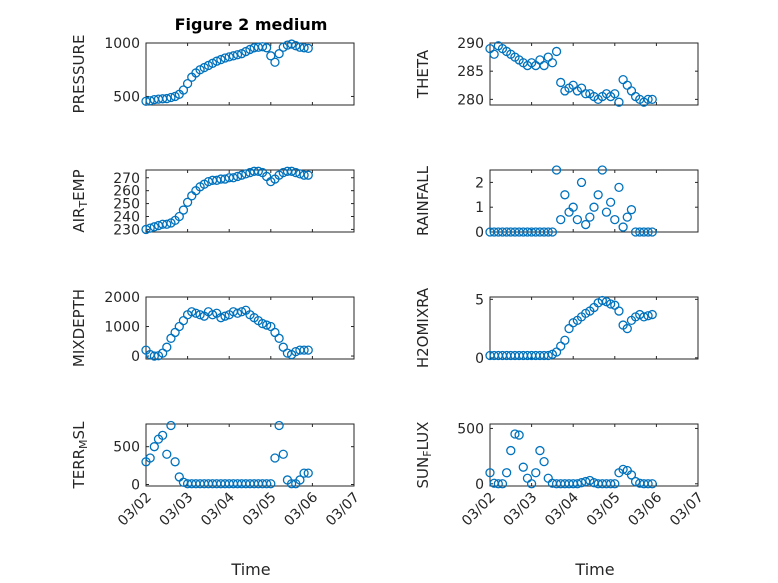 This screenshot has height=583, width=778. Describe the element at coordinates (79, 74) in the screenshot. I see `y-axis-label: PRESSURE` at that location.